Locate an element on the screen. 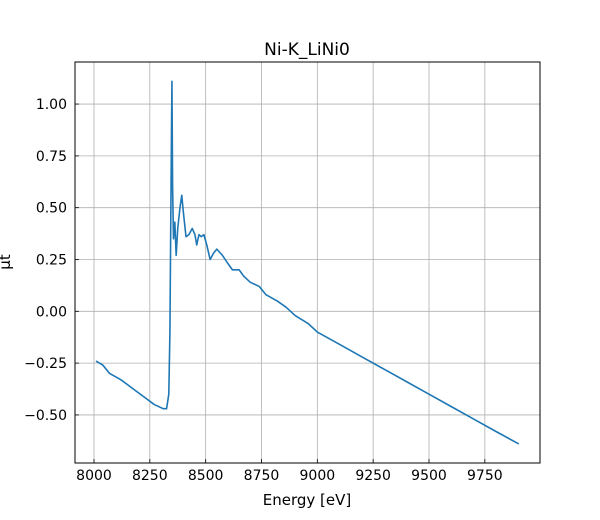 Image resolution: width=600 pixels, height=520 pixels. x-tick-label: 9500 is located at coordinates (429, 476).